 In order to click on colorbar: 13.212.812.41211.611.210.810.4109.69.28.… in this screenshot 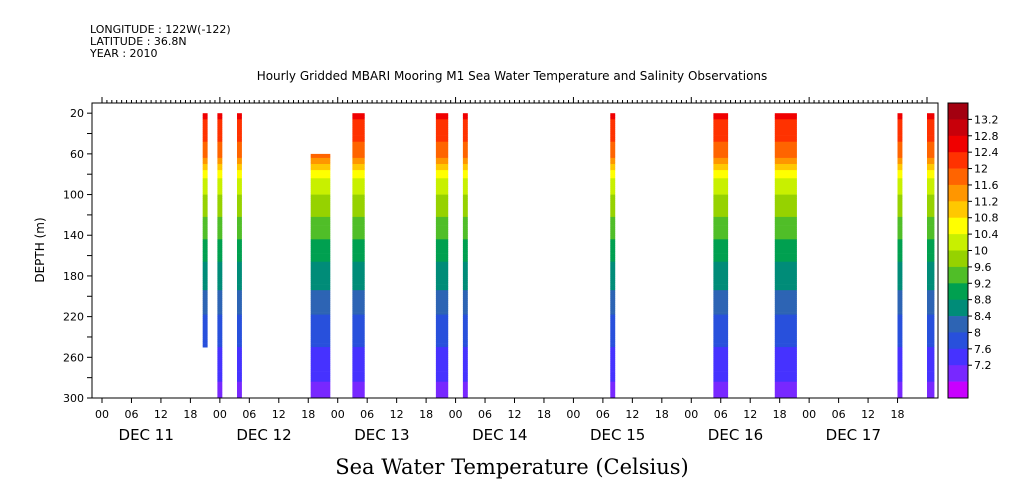, I will do `click(973, 250)`.